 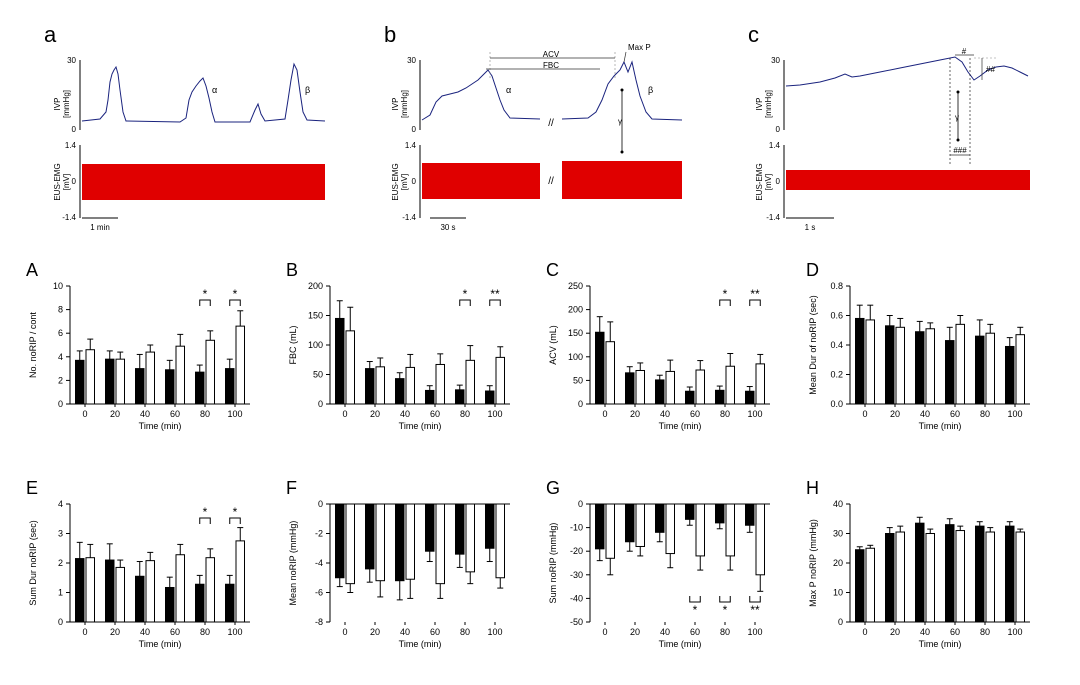 I want to click on panel-d-ytick-label: 0.6, so click(x=836, y=316).